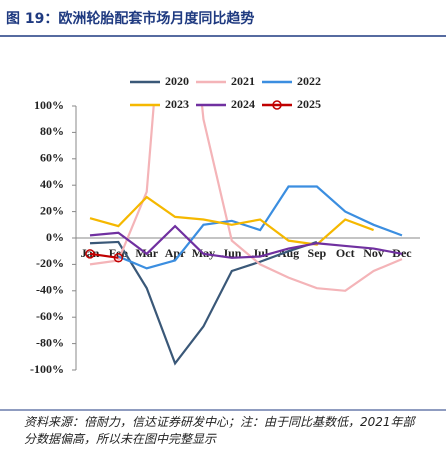  I want to click on legend-label: 2024, so click(243, 104).